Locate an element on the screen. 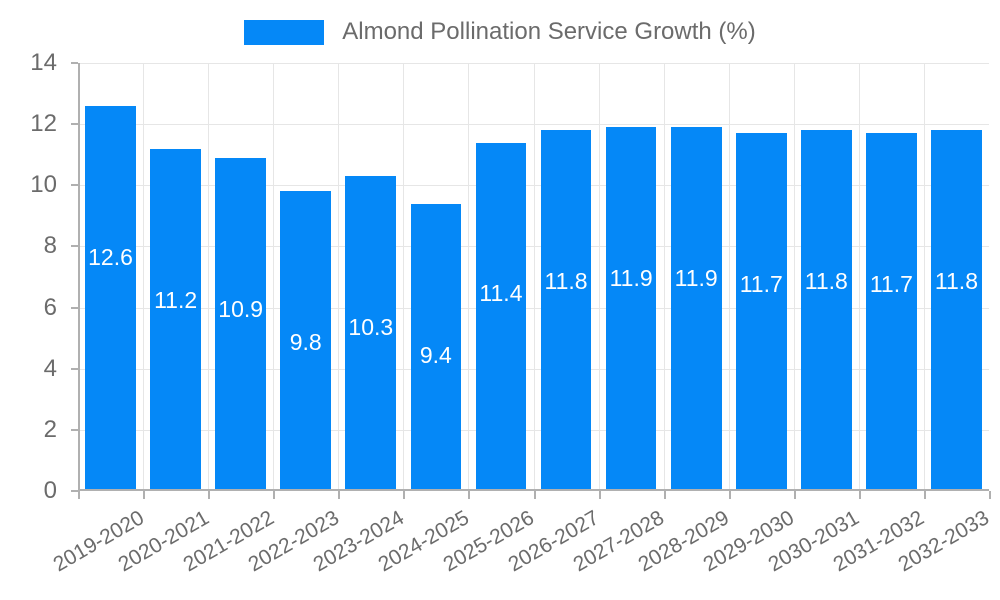 This screenshot has height=600, width=1000. legend-item-almond-pollination-service-growth: Almond Pollination Service Growth (%) is located at coordinates (500, 31).